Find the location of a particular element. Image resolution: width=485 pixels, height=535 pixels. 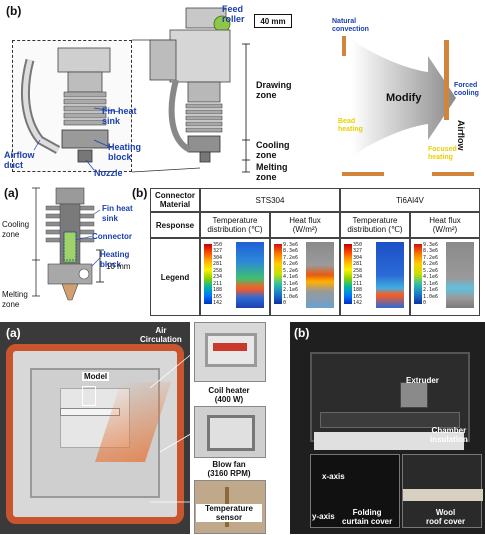

cell-legend-text: Legend is located at coordinates (175, 277).